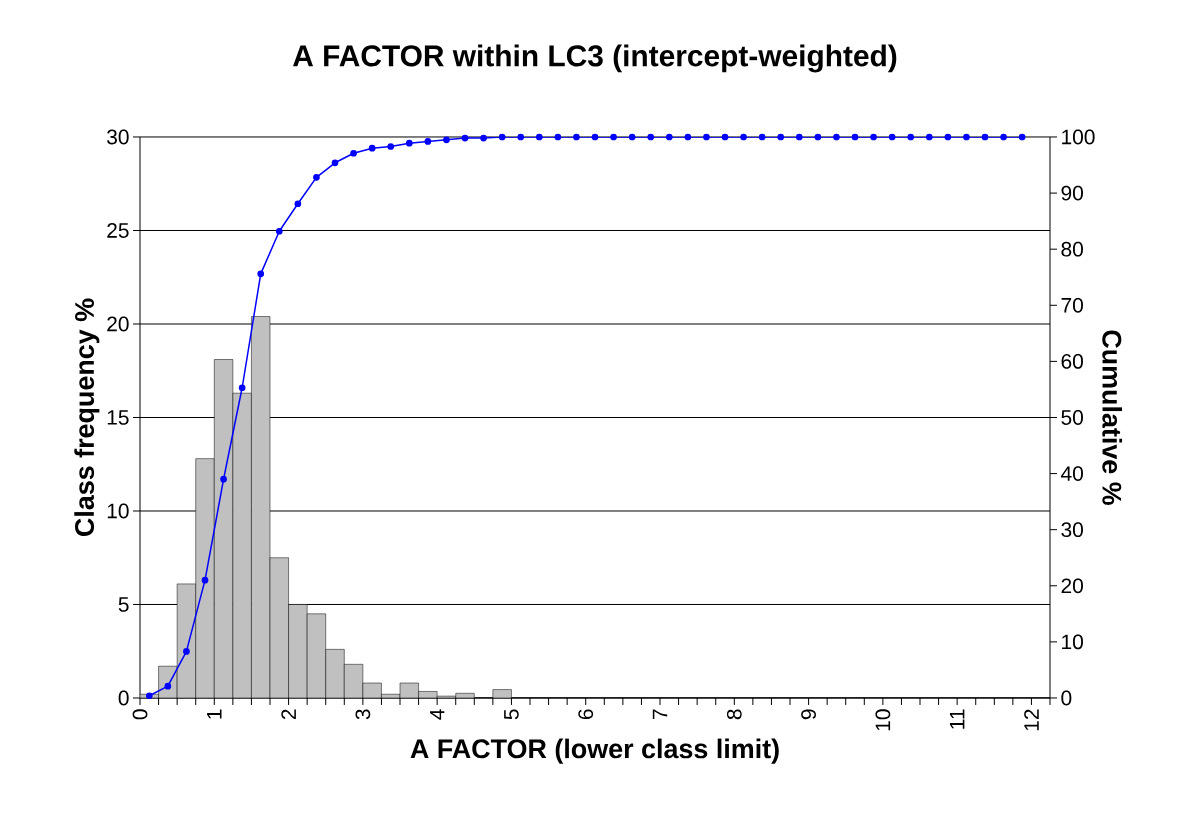  I want to click on y-tick-label: 25, so click(118, 230).